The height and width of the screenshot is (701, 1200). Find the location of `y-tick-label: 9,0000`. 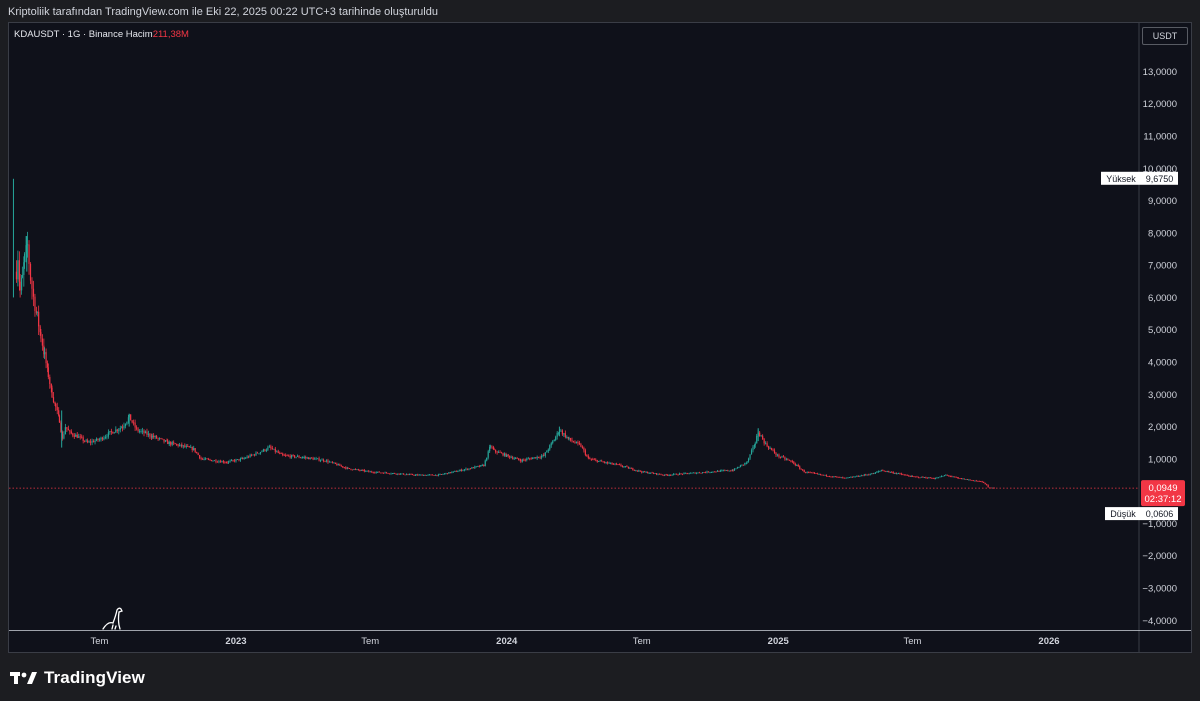

y-tick-label: 9,0000 is located at coordinates (1162, 201).